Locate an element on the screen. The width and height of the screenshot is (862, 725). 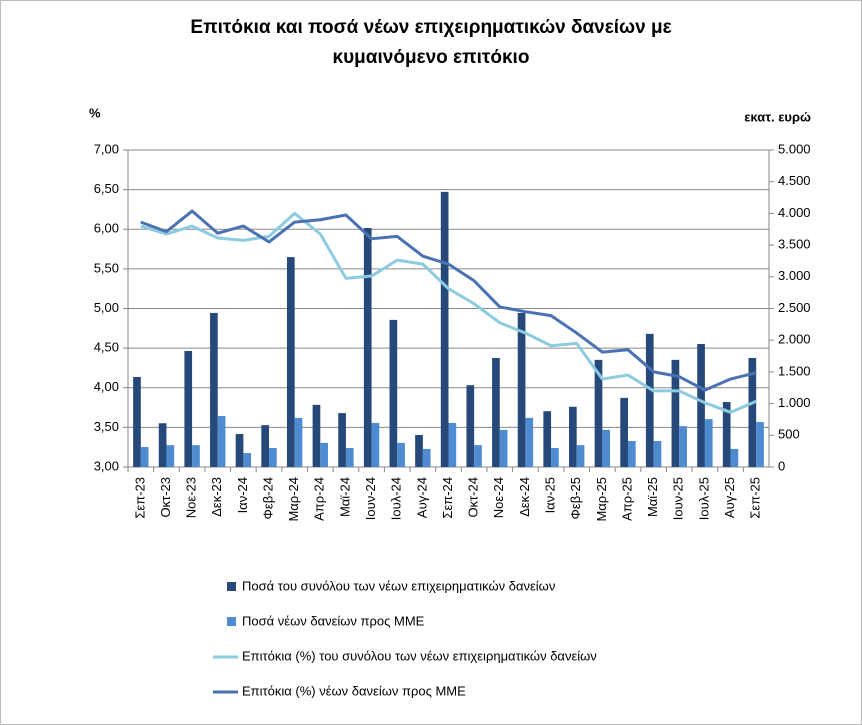
x-tick-label: Μαϊ-25 is located at coordinates (652, 497).